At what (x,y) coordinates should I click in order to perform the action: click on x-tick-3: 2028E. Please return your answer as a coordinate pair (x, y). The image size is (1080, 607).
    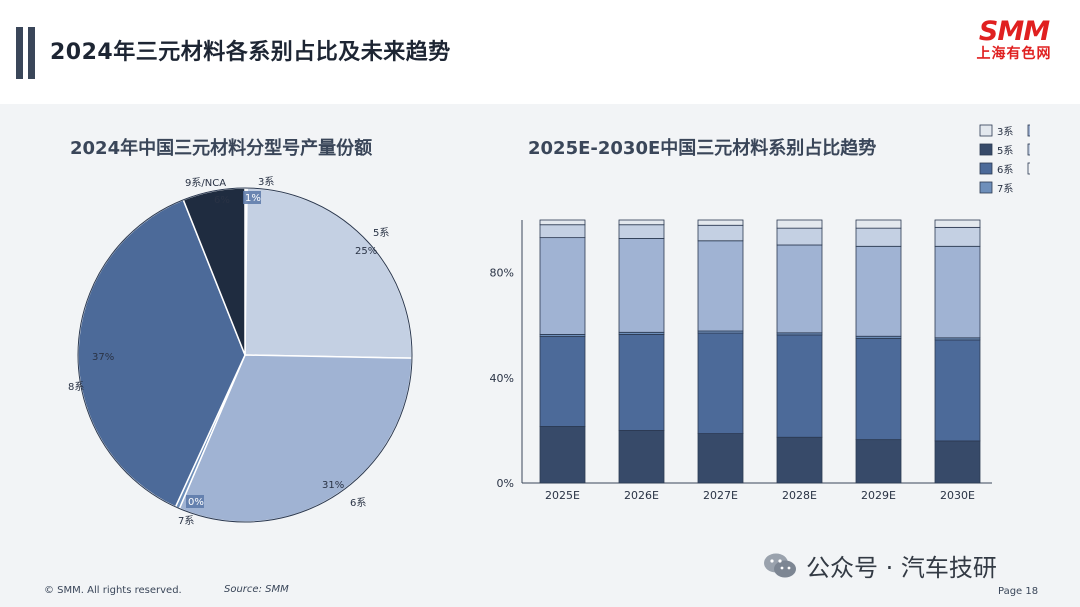
    Looking at the image, I should click on (799, 495).